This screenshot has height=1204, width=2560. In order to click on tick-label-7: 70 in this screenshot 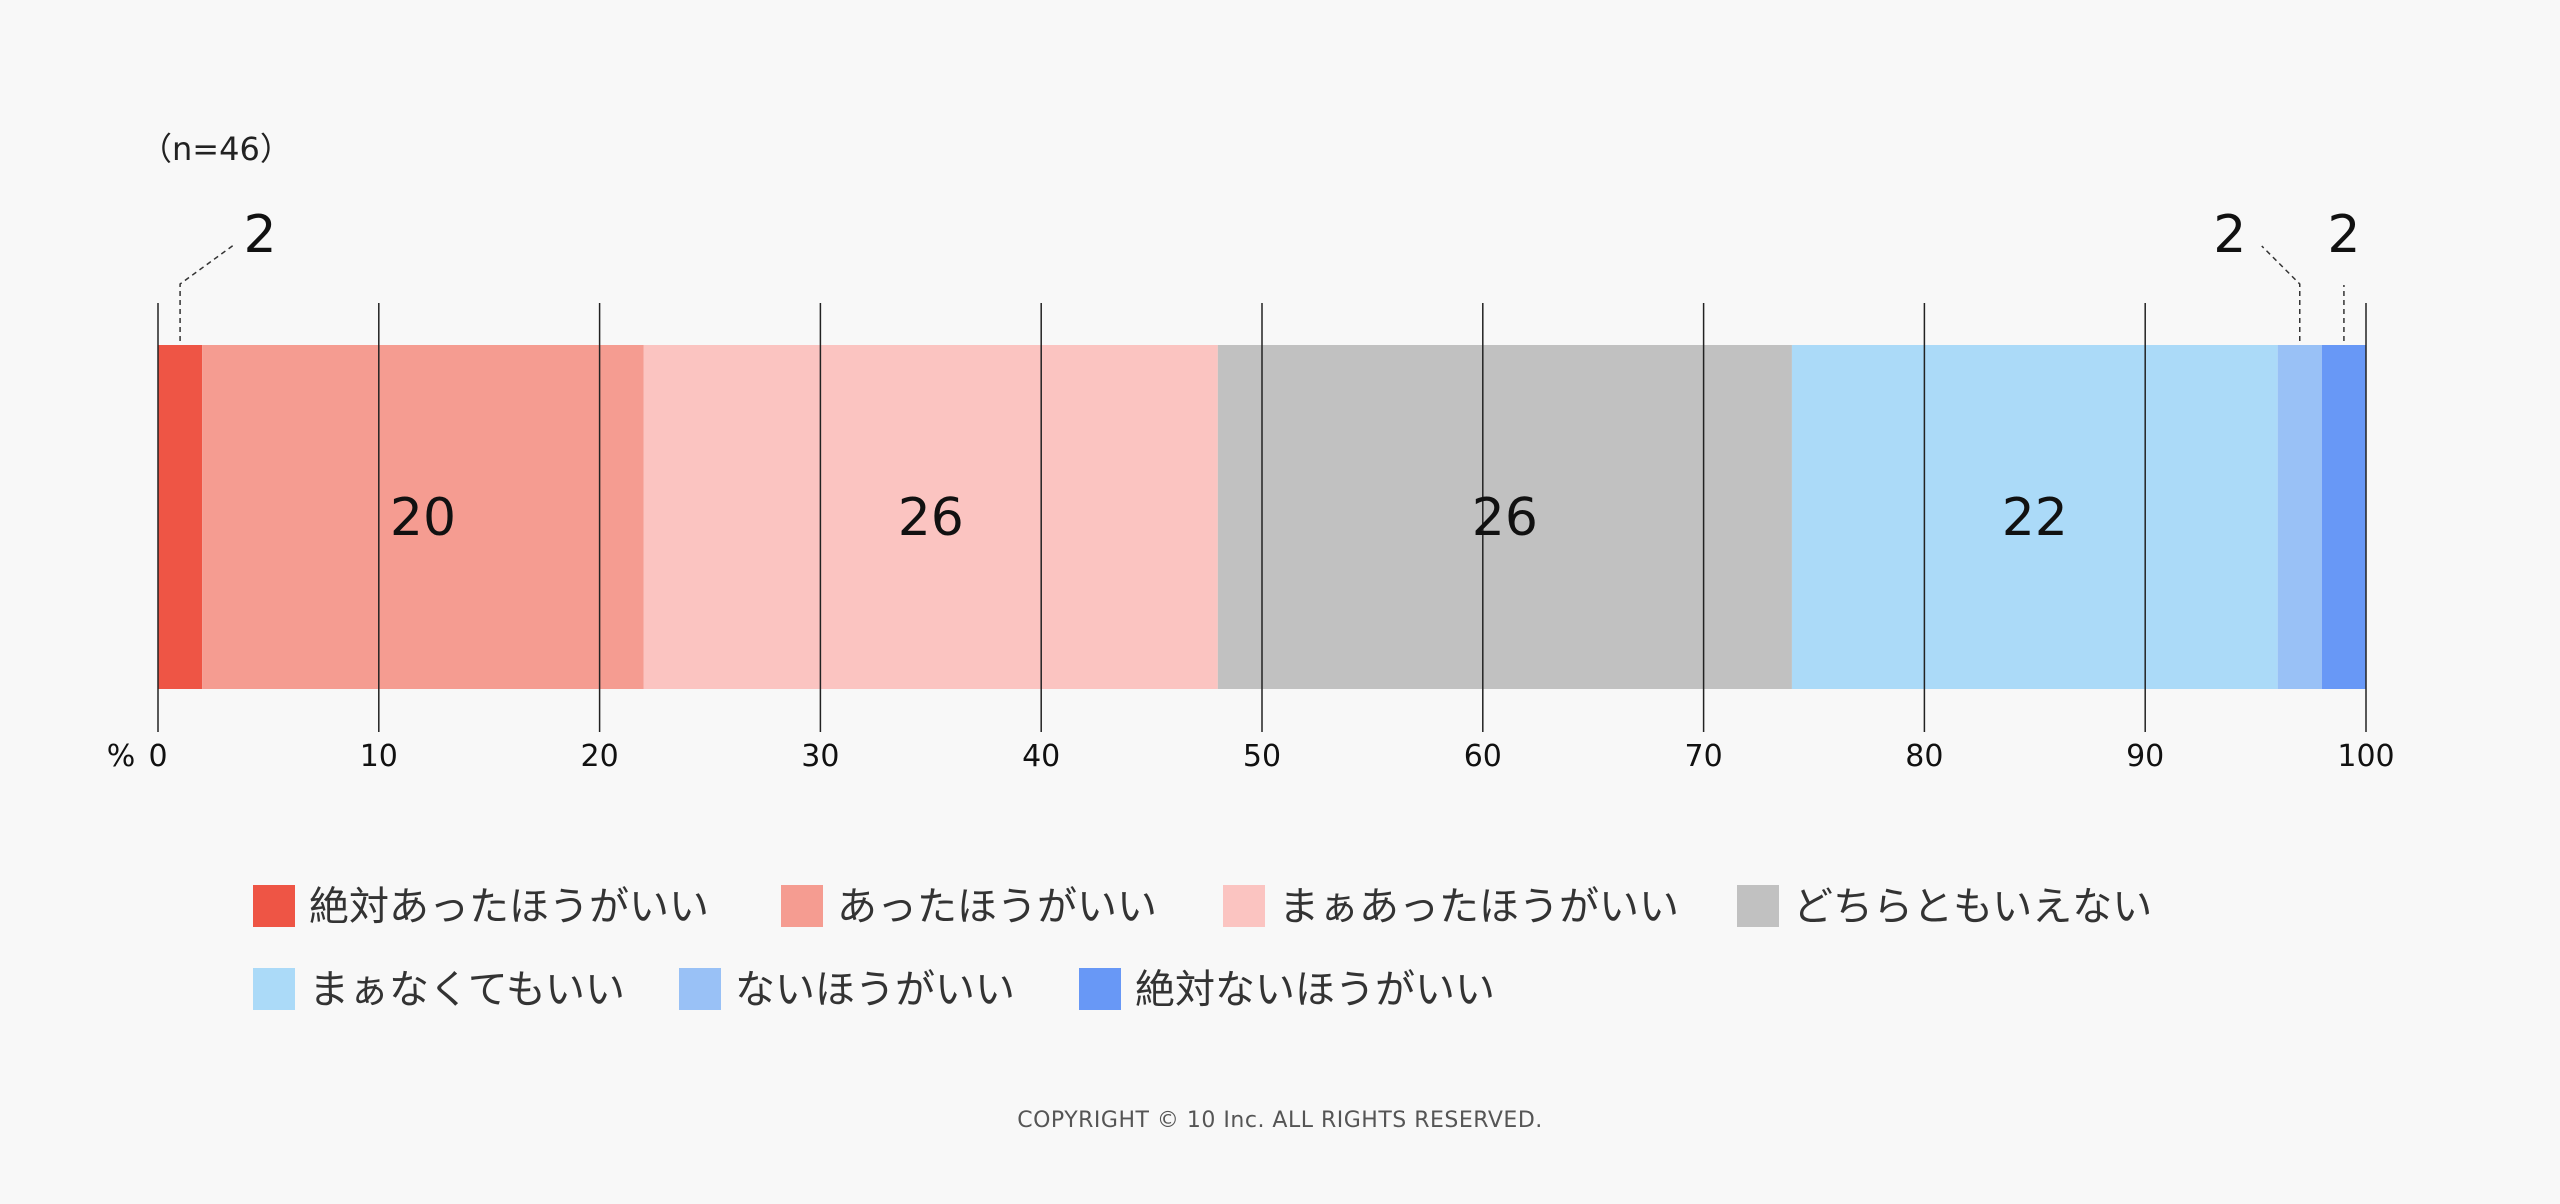, I will do `click(1704, 756)`.